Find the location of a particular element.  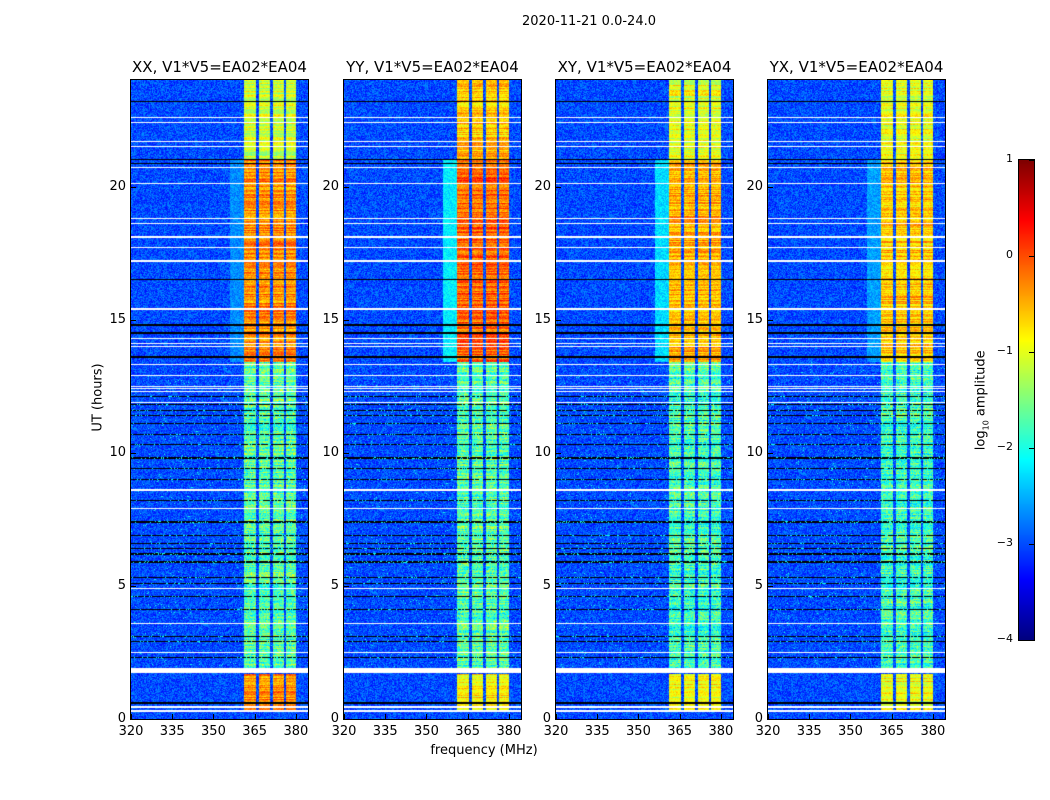

colorbar is located at coordinates (1026, 400).